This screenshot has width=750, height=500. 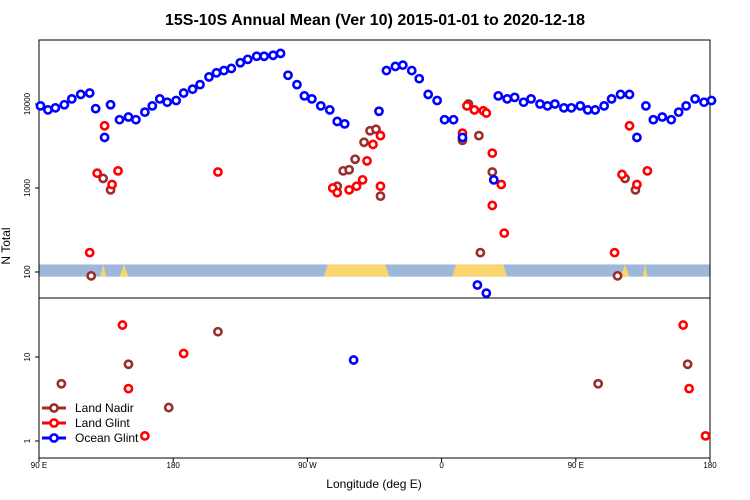 What do you see at coordinates (307, 465) in the screenshot?
I see `x-tick-label: 90 W` at bounding box center [307, 465].